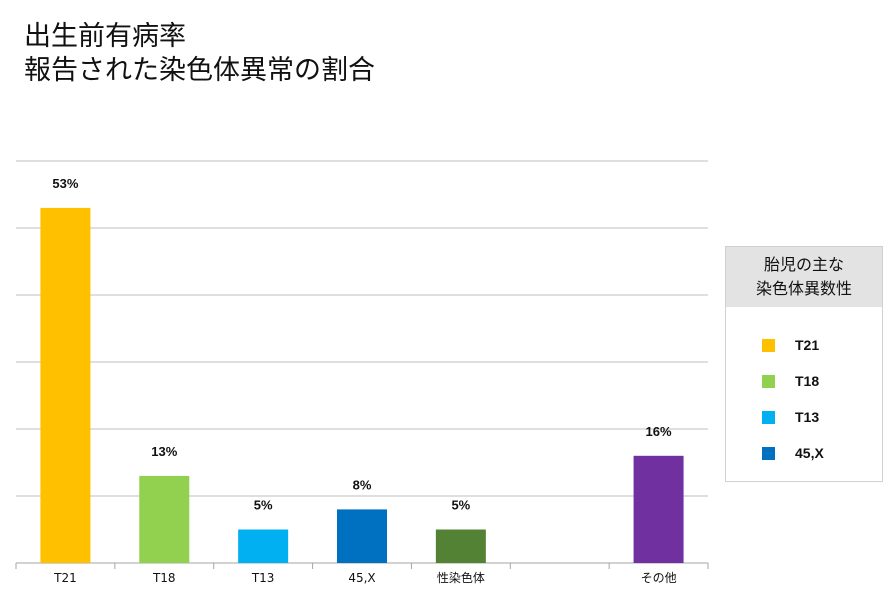  Describe the element at coordinates (659, 578) in the screenshot. I see `x-tick-label: その他` at that location.